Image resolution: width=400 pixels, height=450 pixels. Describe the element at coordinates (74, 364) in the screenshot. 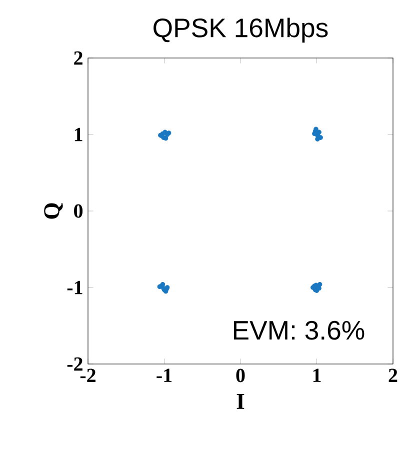

I see `y-tick-label: -2` at that location.